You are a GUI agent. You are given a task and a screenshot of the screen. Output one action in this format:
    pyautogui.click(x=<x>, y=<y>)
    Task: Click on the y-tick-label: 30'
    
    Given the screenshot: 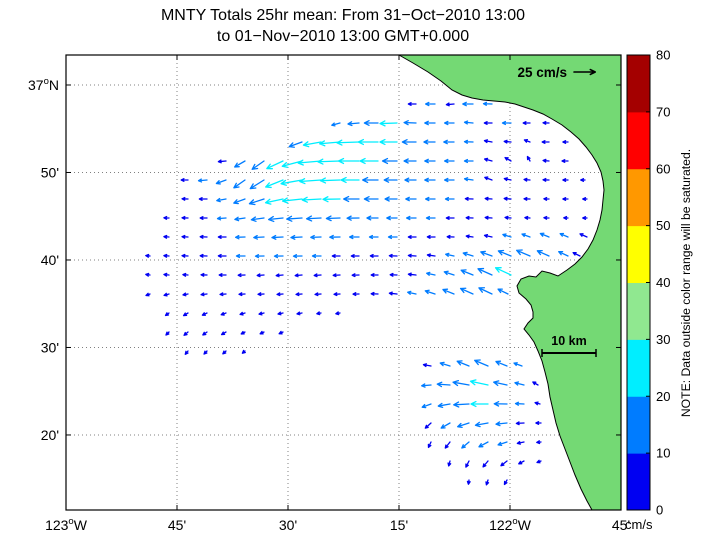 What is the action you would take?
    pyautogui.click(x=50, y=347)
    